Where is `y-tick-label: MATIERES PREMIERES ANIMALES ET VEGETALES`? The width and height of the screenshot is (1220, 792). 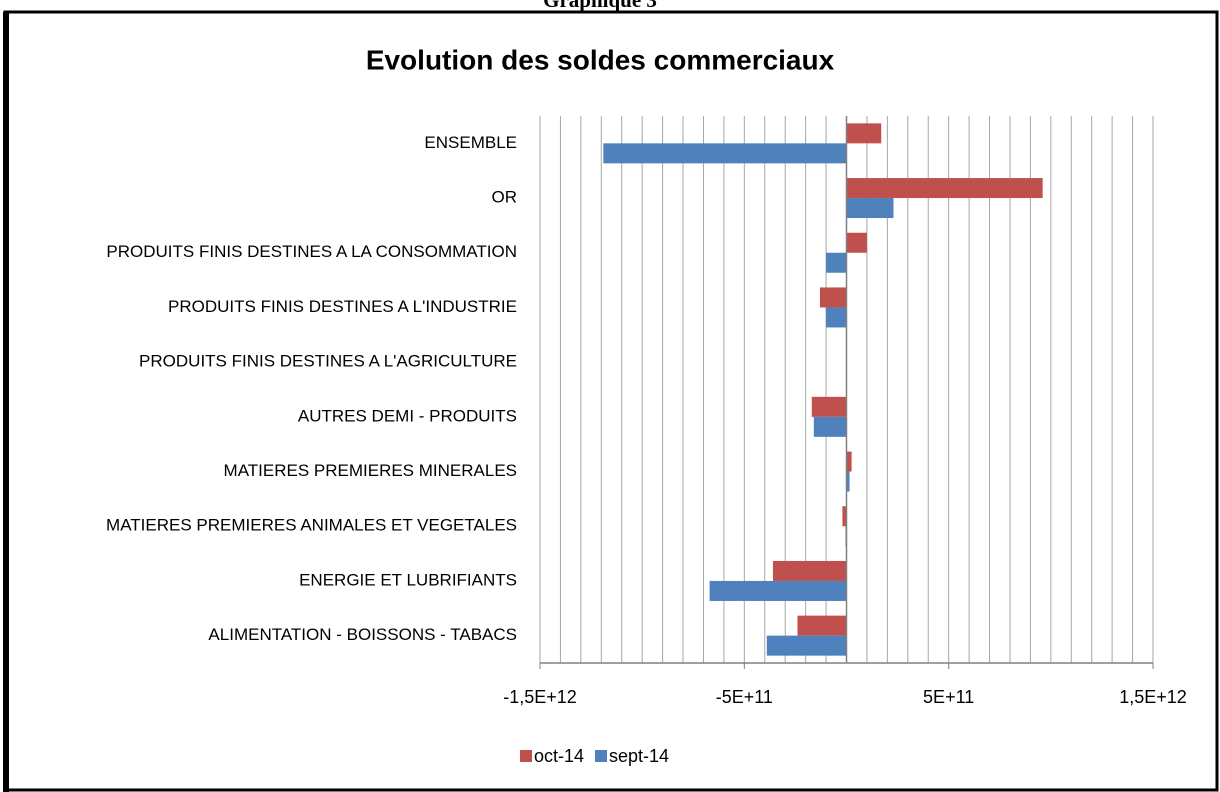 y-tick-label: MATIERES PREMIERES ANIMALES ET VEGETALES is located at coordinates (311, 525).